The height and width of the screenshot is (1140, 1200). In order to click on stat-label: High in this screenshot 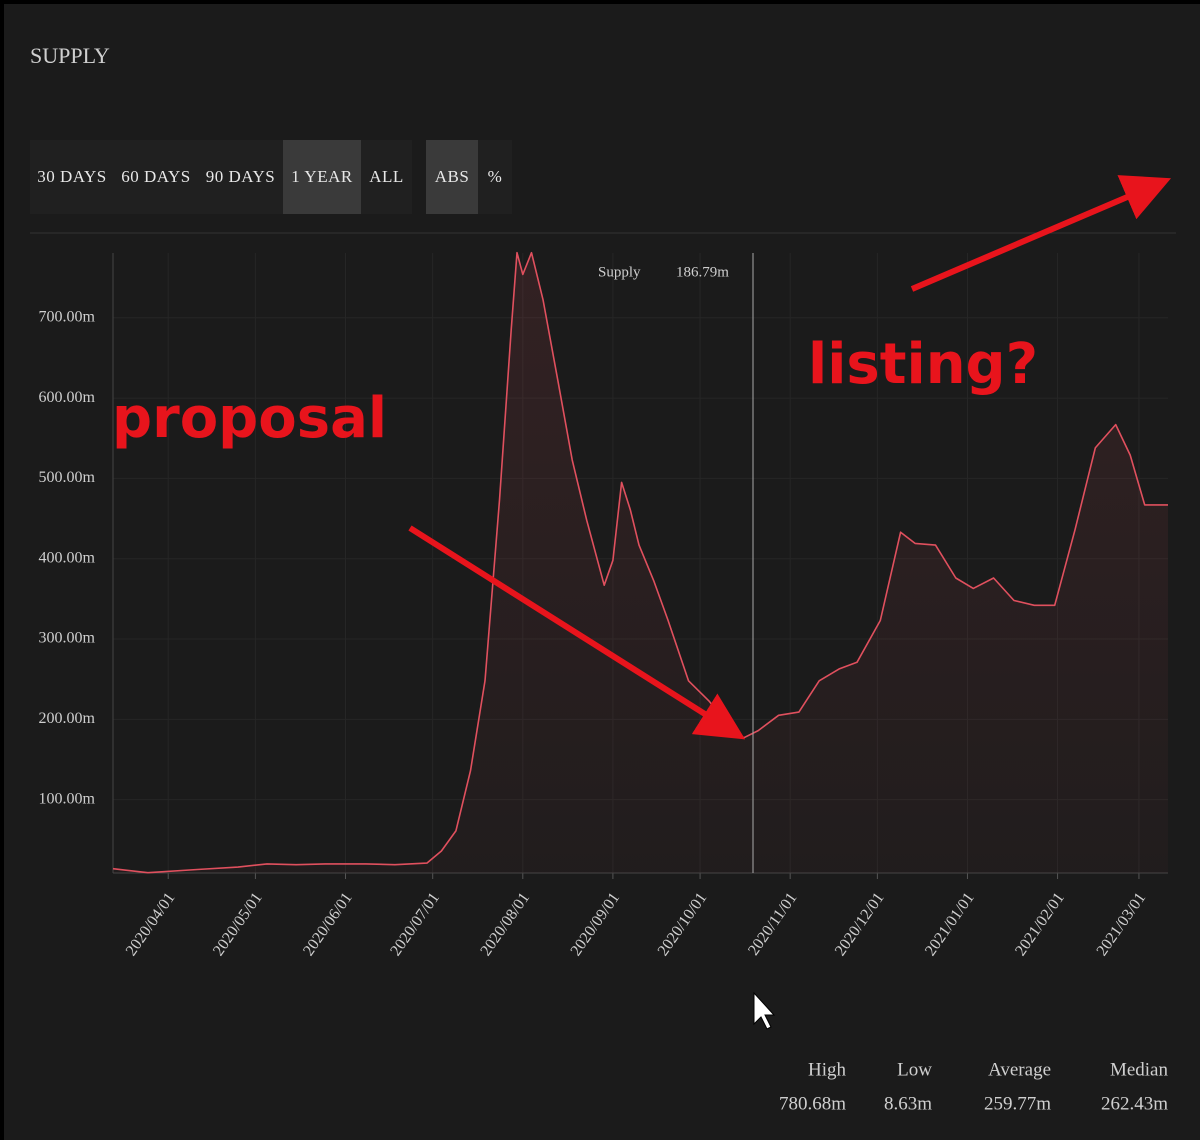, I will do `click(827, 1069)`.